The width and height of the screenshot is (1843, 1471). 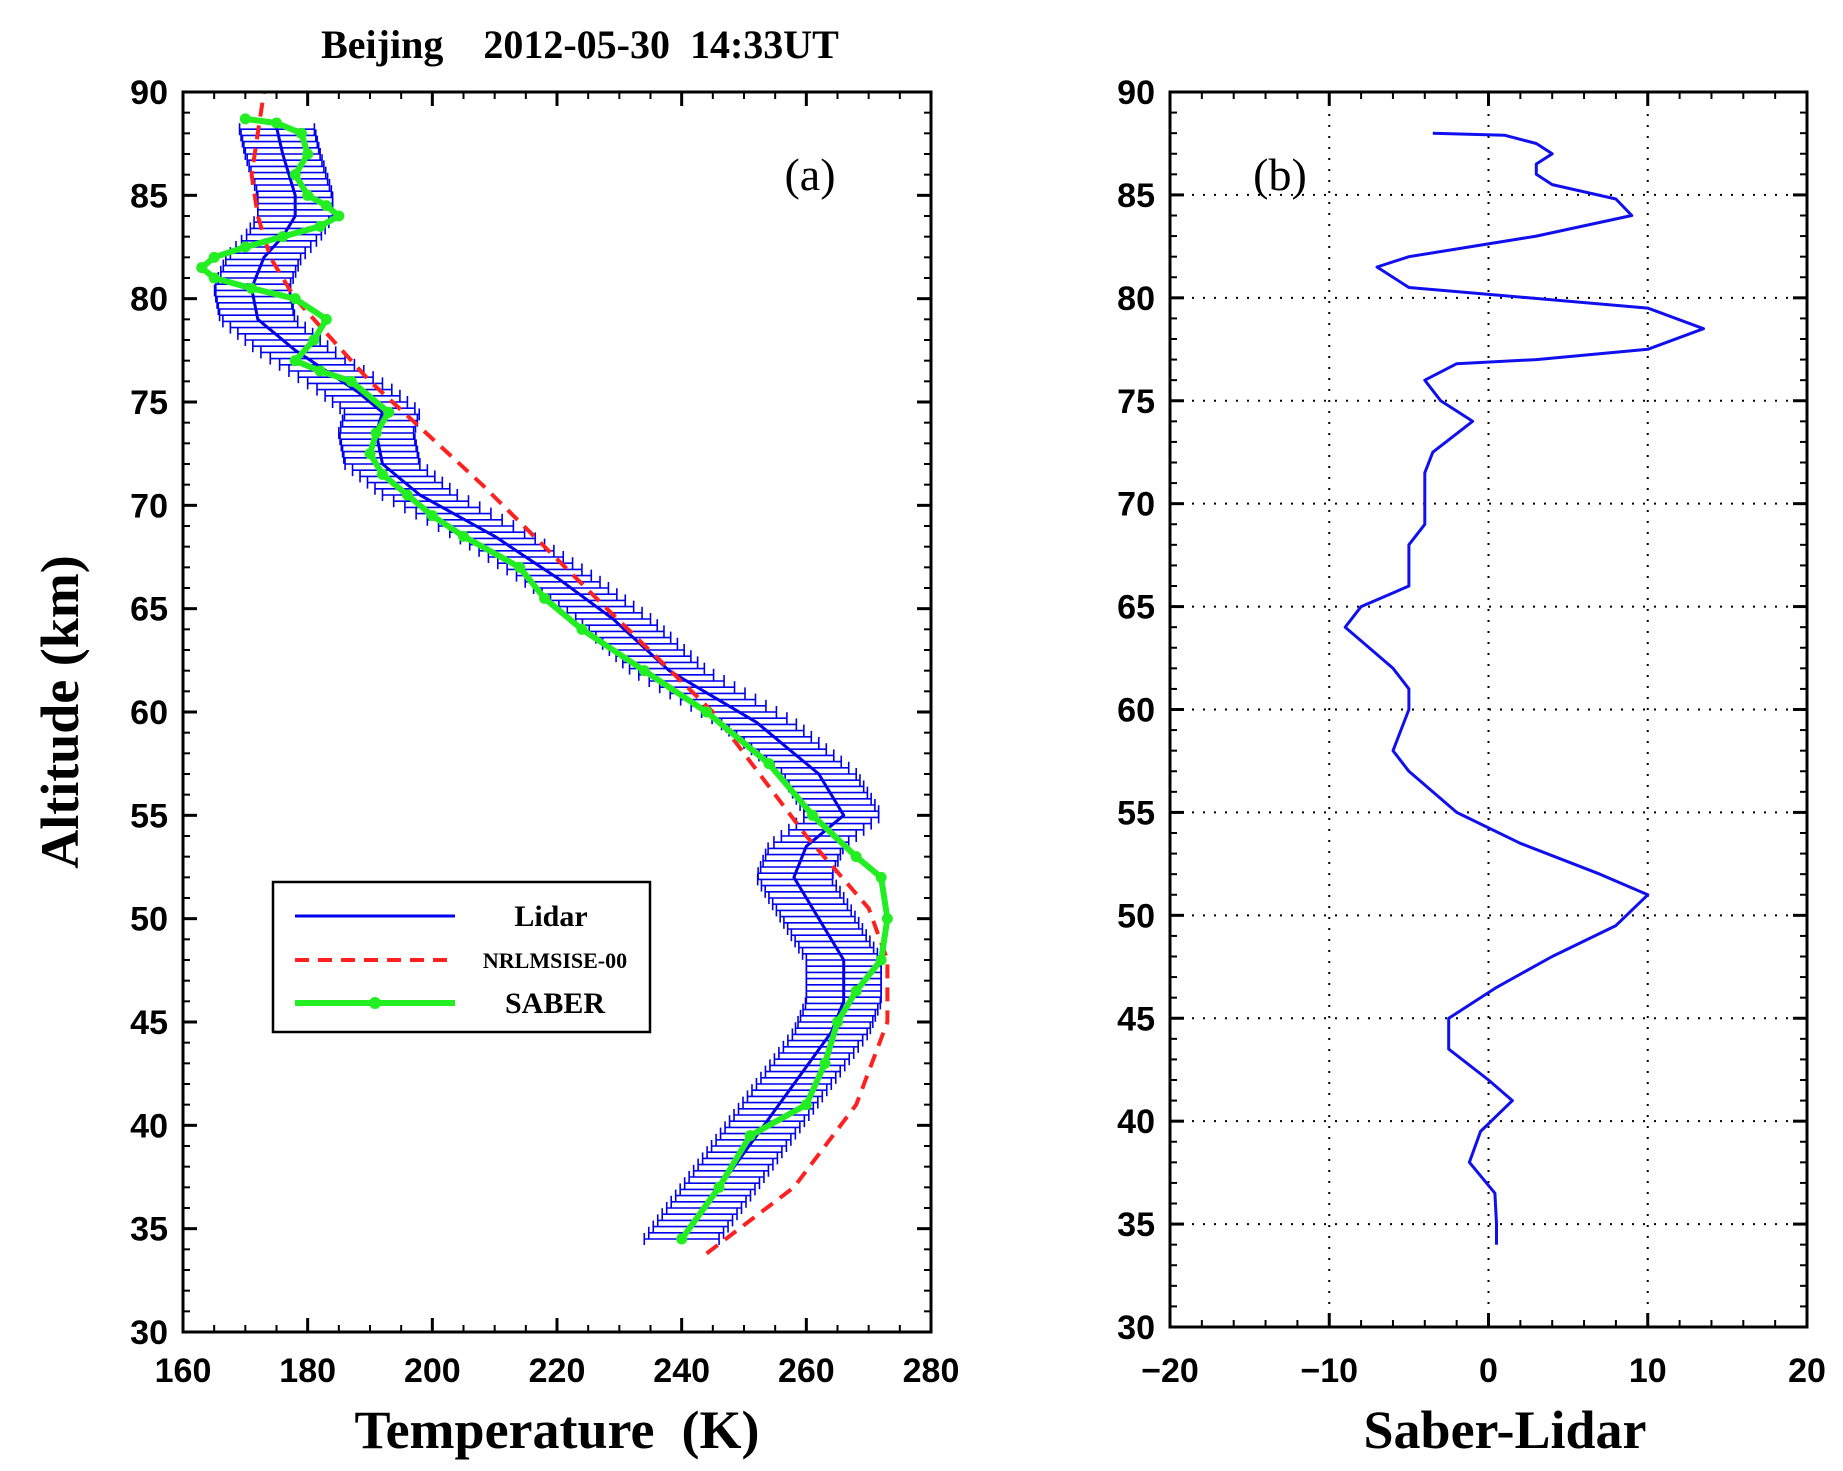 What do you see at coordinates (1136, 93) in the screenshot?
I see `b-y-tick-label: 90` at bounding box center [1136, 93].